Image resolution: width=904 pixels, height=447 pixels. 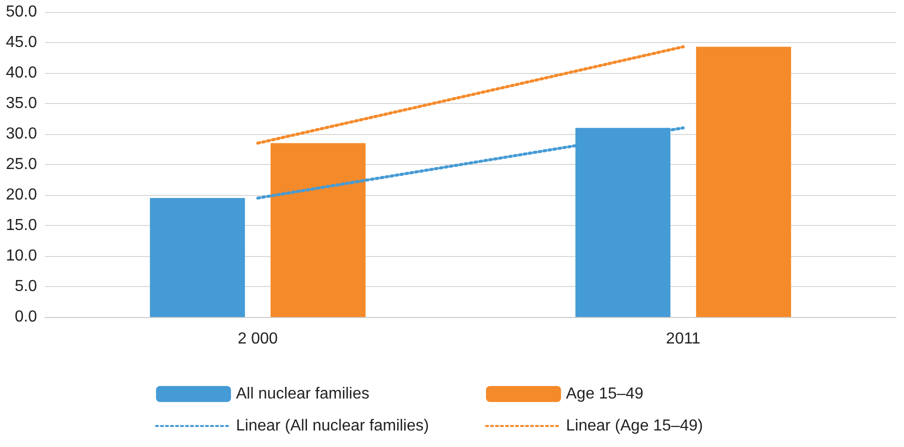 What do you see at coordinates (332, 426) in the screenshot?
I see `legend-label: Linear (All nuclear families)` at bounding box center [332, 426].